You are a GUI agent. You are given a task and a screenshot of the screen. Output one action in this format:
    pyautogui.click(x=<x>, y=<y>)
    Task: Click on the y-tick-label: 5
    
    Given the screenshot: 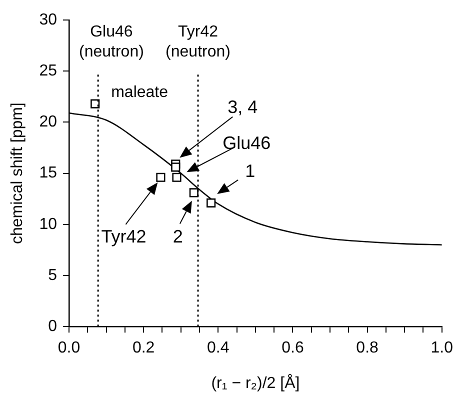 What is the action you would take?
    pyautogui.click(x=53, y=275)
    